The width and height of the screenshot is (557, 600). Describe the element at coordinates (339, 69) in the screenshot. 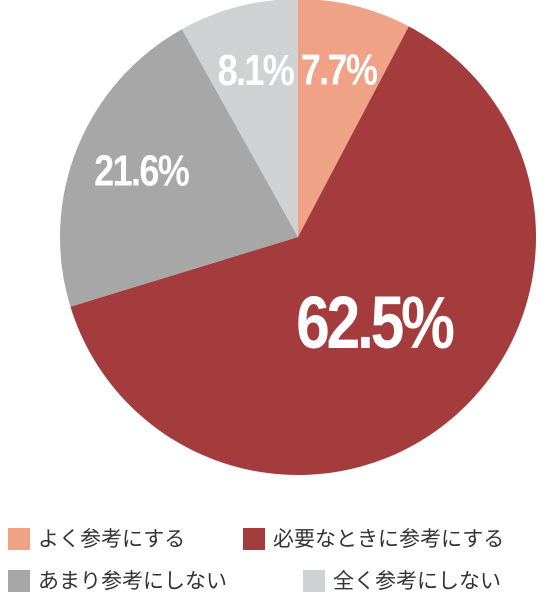

I see `data-label: 7.7%` at that location.